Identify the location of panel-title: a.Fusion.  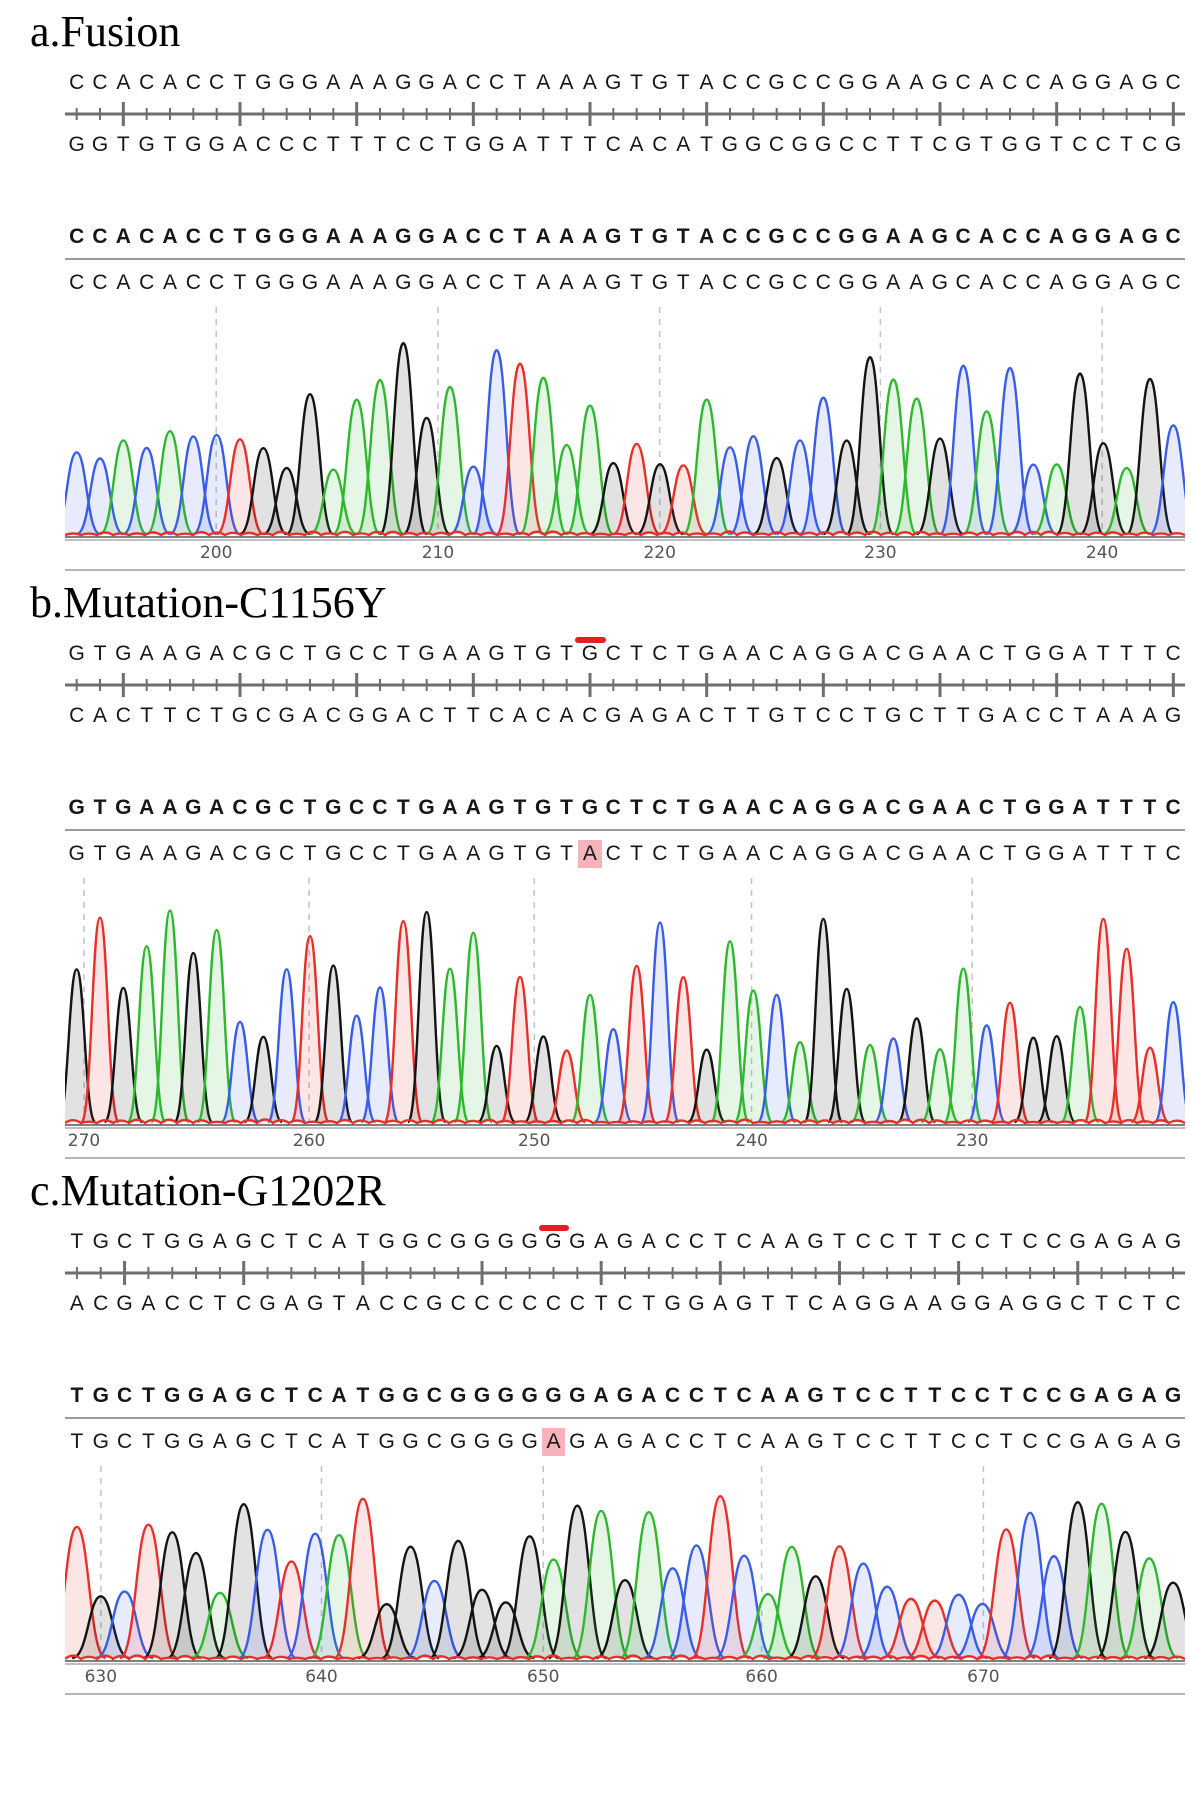
(105, 31).